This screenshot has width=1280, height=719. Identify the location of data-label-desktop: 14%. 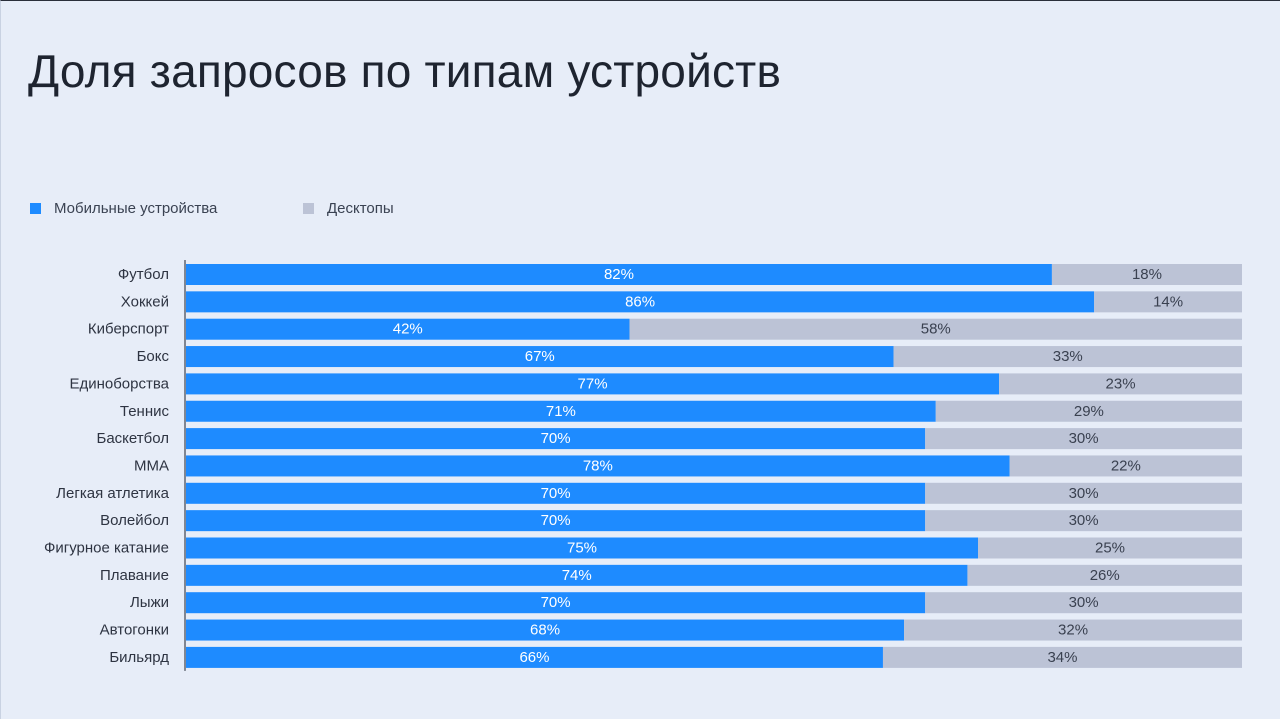
(1168, 301).